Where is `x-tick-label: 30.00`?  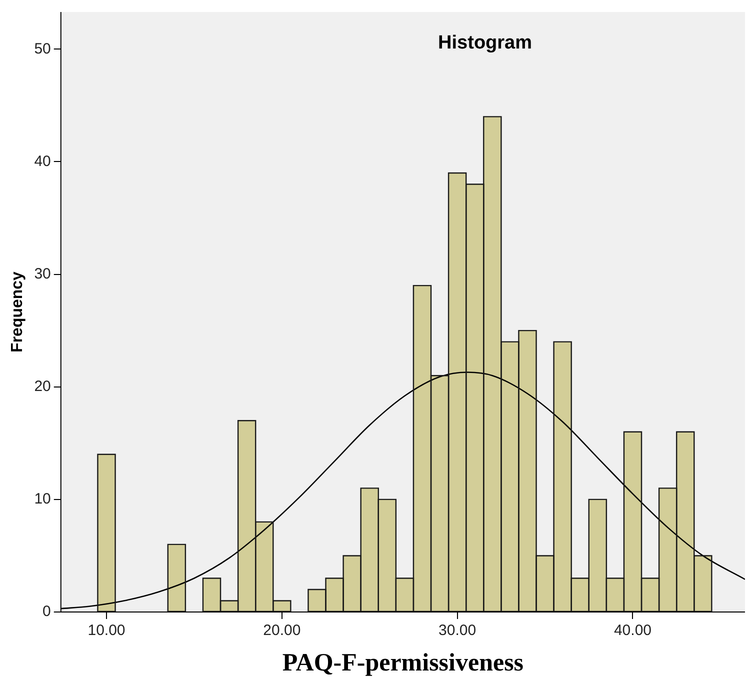 x-tick-label: 30.00 is located at coordinates (457, 631).